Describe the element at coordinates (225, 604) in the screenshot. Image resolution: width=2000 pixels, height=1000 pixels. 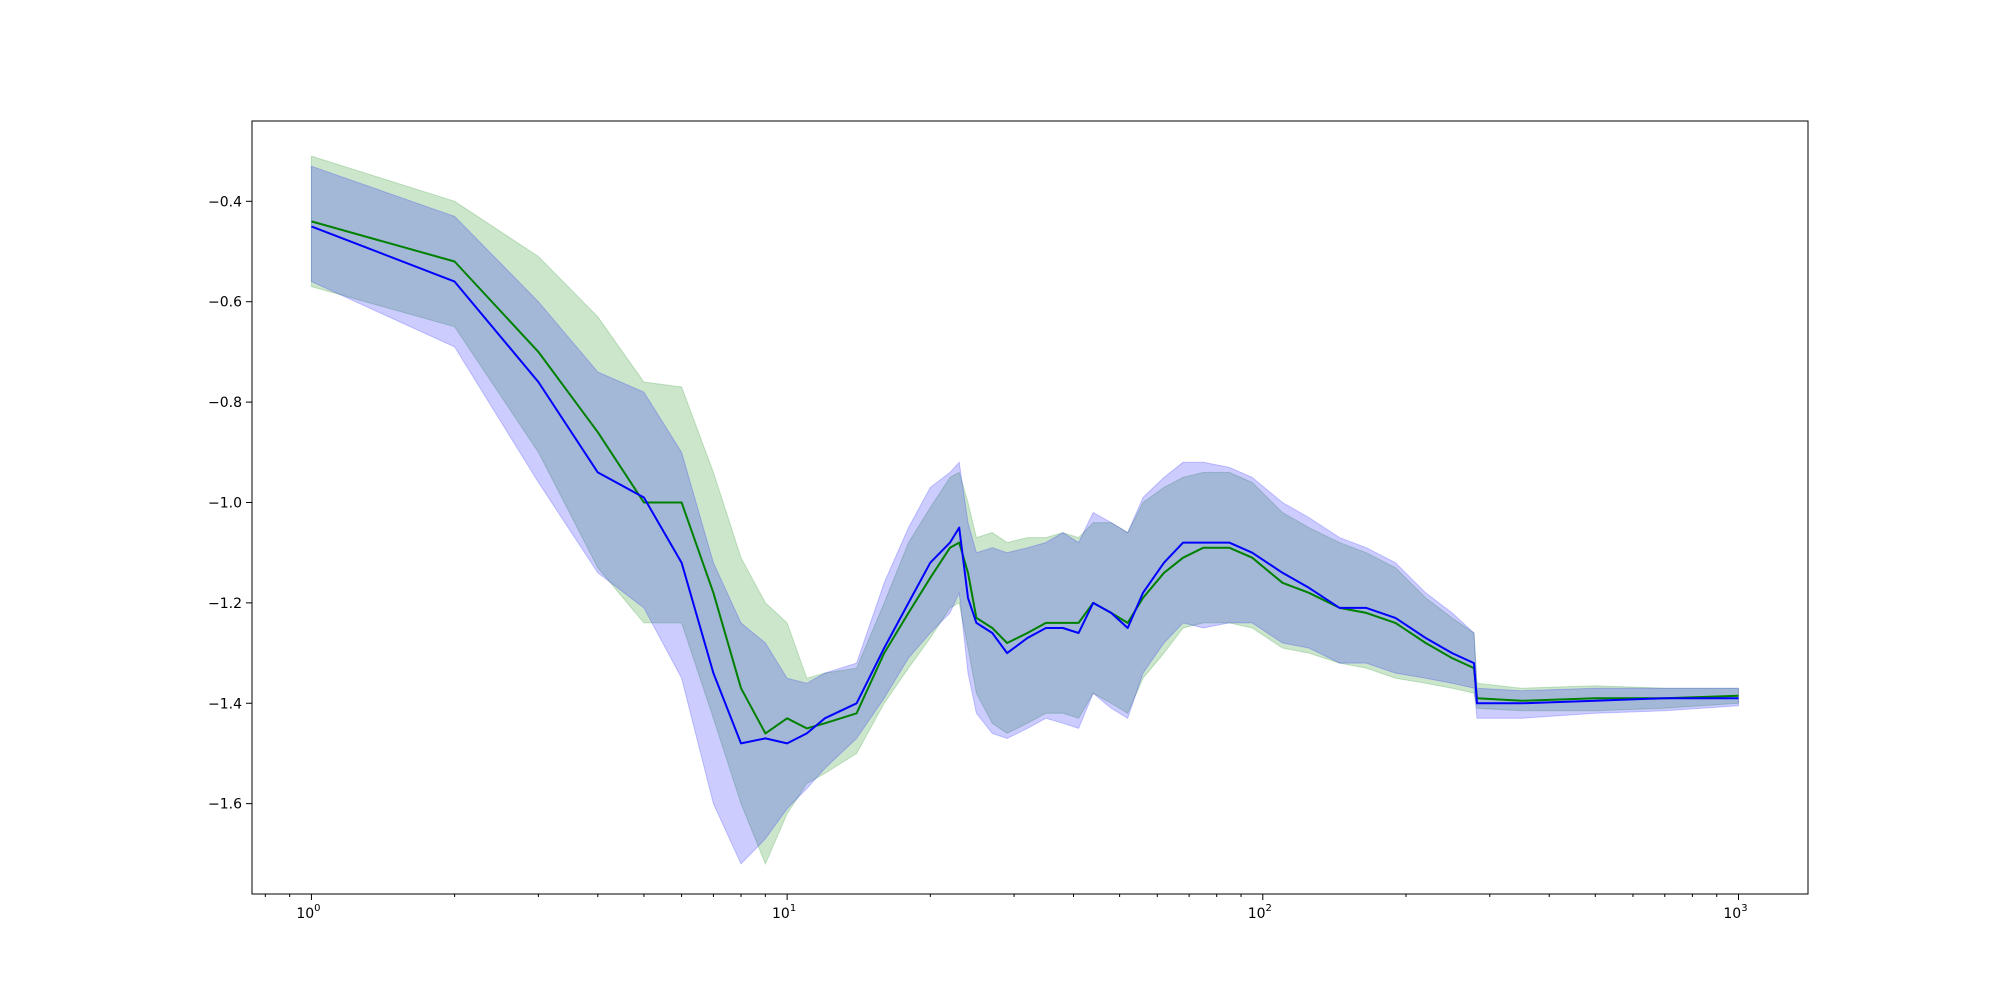
I see `y-tick-label: −1.2` at that location.